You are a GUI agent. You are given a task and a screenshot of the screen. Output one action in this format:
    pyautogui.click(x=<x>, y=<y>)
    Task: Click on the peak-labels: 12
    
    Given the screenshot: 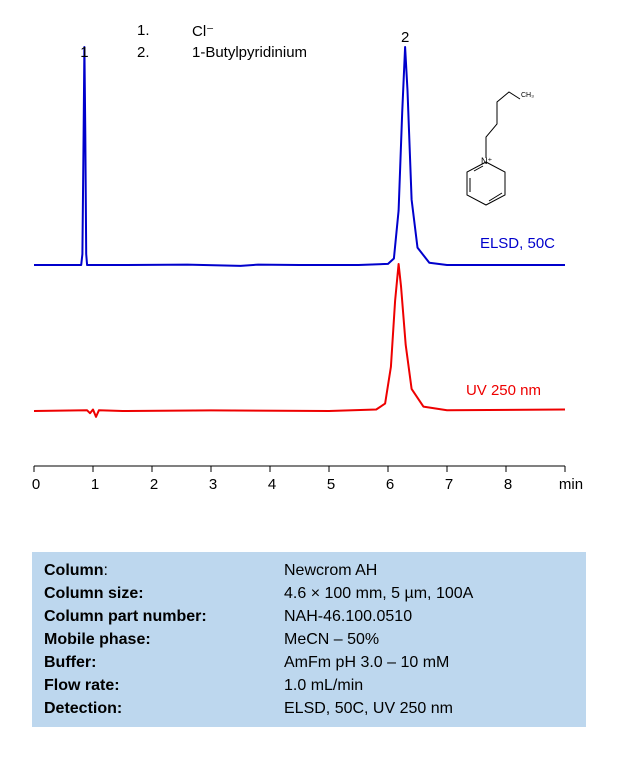 What is the action you would take?
    pyautogui.click(x=244, y=45)
    